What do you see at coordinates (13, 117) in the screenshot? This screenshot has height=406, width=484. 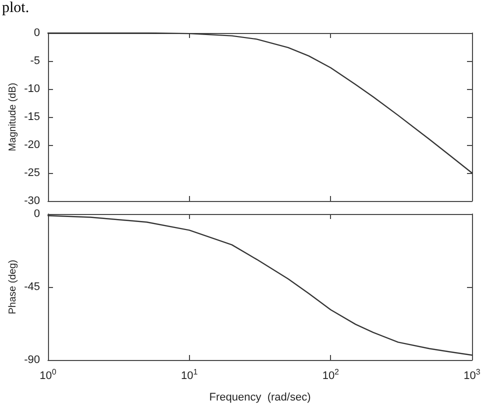 I see `y-axis-title: Magnitude (dB)` at bounding box center [13, 117].